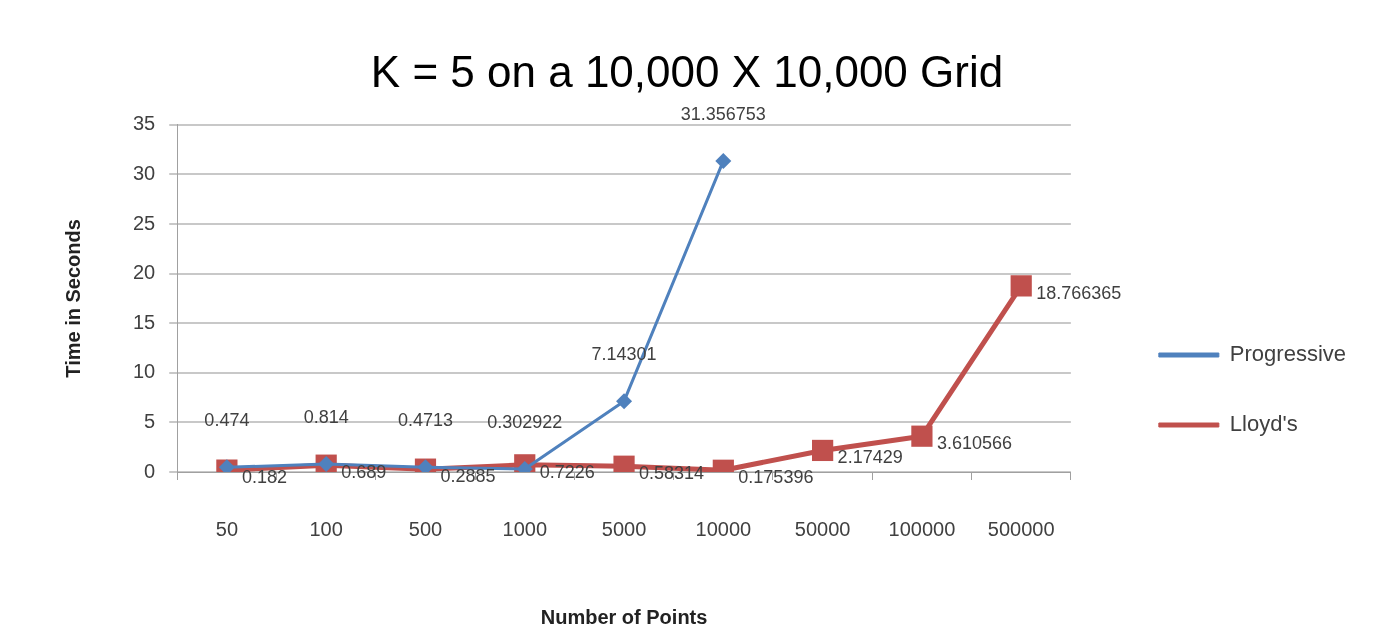 The image size is (1381, 639). Describe the element at coordinates (144, 272) in the screenshot. I see `y-tick-label: 20` at that location.